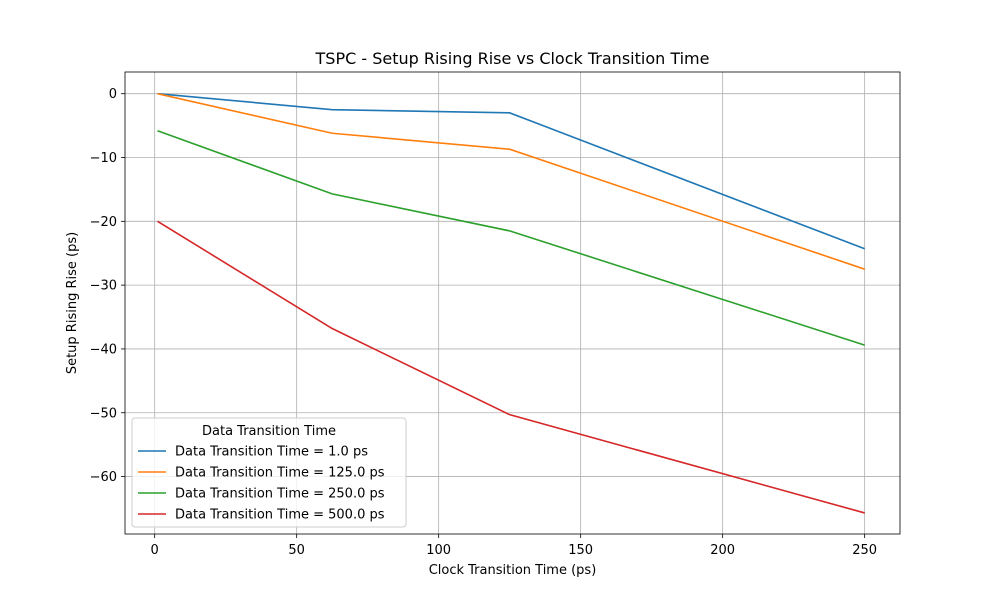 This screenshot has height=600, width=1000. Describe the element at coordinates (103, 413) in the screenshot. I see `y-tick-label: −50` at that location.